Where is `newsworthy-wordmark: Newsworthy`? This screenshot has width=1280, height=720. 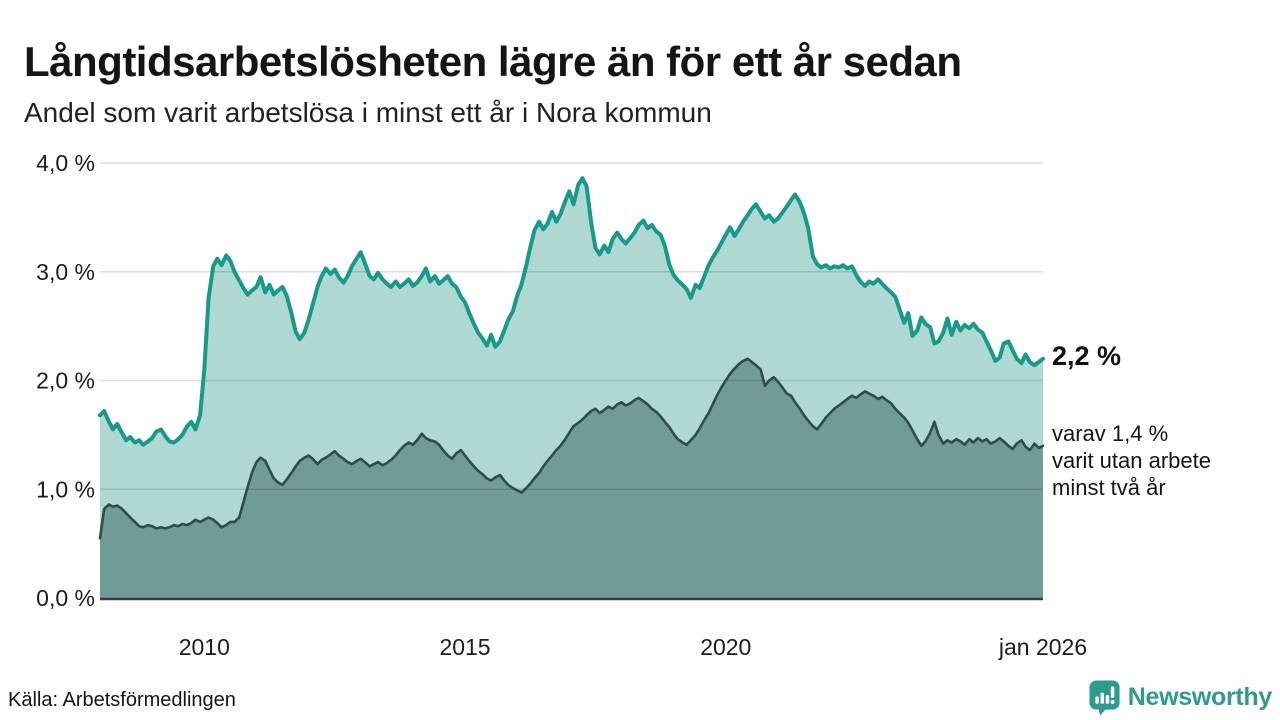
newsworthy-wordmark: Newsworthy is located at coordinates (1200, 697).